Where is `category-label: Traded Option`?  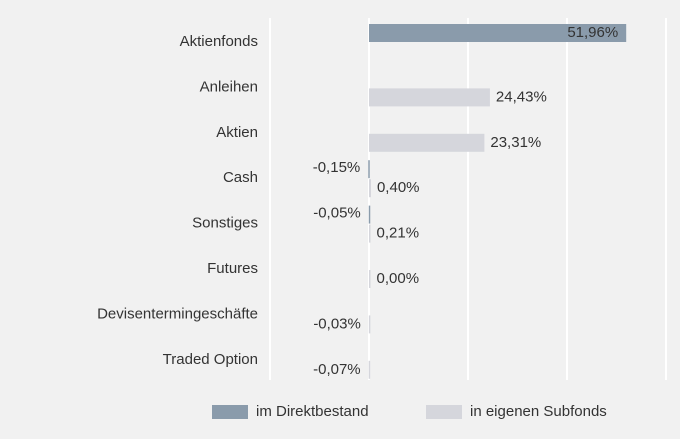 category-label: Traded Option is located at coordinates (210, 359).